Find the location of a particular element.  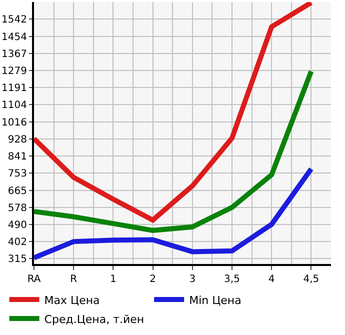

y-tick-label: 1367 is located at coordinates (14, 54).